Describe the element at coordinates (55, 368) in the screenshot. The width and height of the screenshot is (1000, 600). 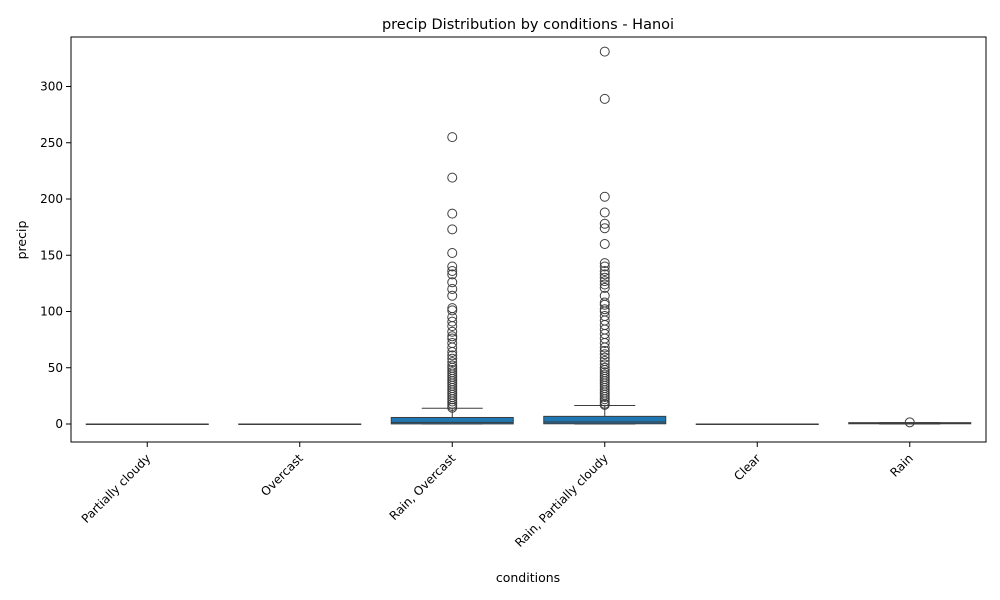
I see `y-tick-label: 50` at that location.